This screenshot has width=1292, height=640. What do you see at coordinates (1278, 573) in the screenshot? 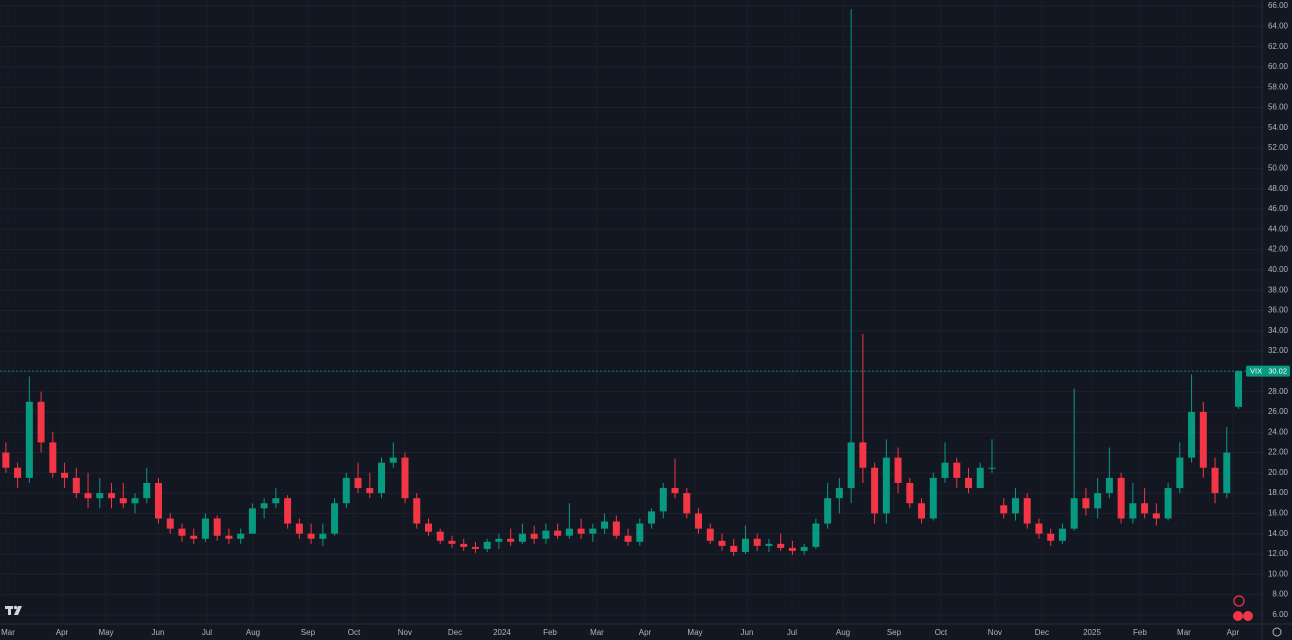
I see `y-tick-label: 10.00` at bounding box center [1278, 573].